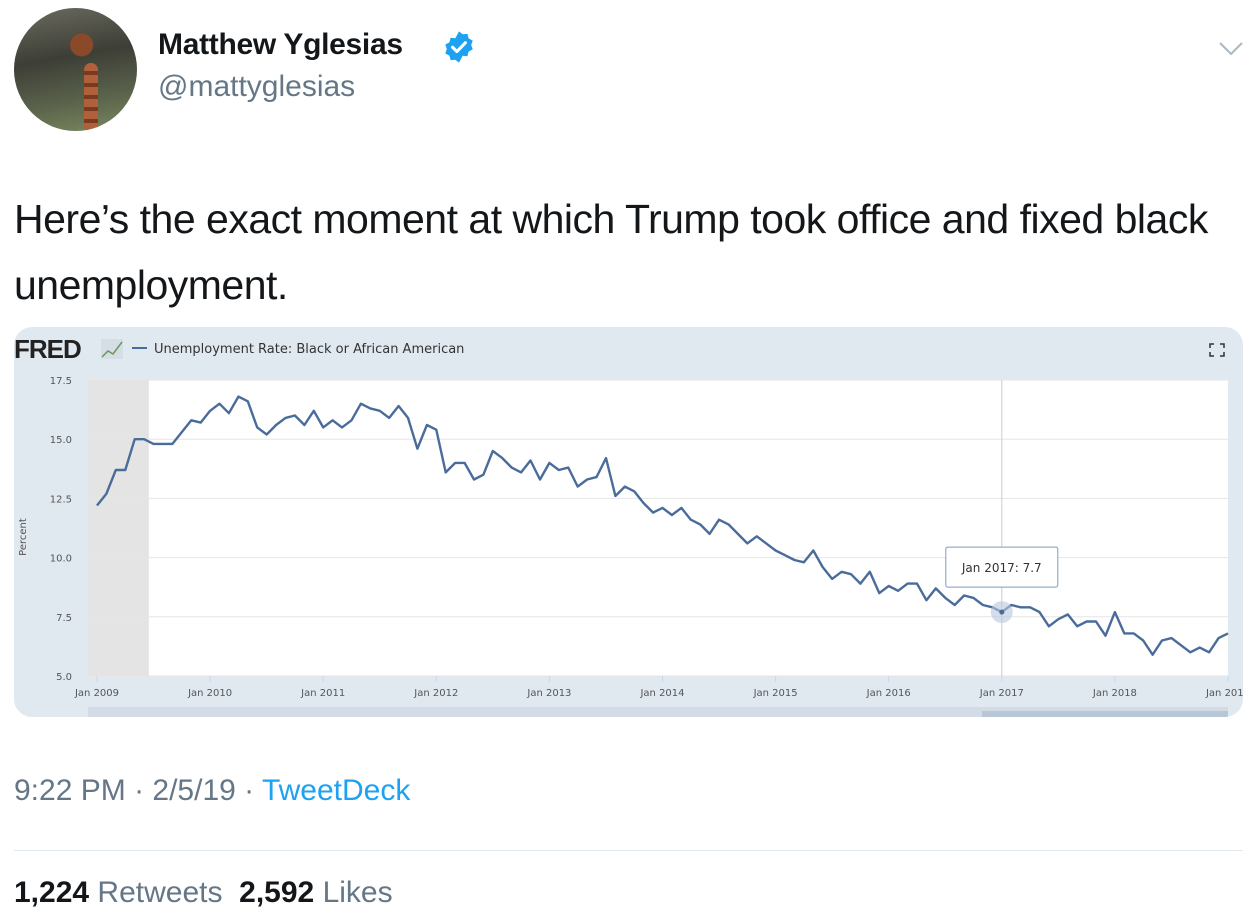 The height and width of the screenshot is (922, 1255). What do you see at coordinates (336, 790) in the screenshot?
I see `source-link: TweetDeck` at bounding box center [336, 790].